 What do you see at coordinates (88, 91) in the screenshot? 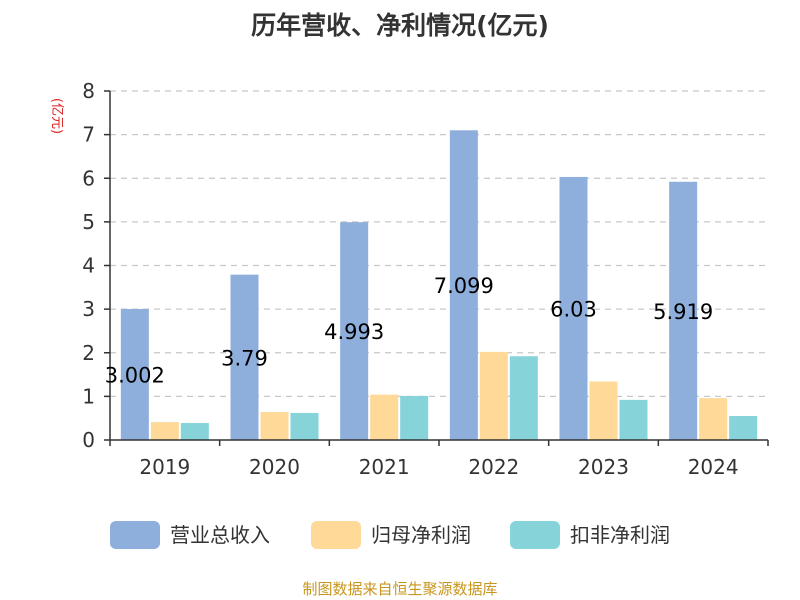
I see `y-tick-label: 8` at bounding box center [88, 91].